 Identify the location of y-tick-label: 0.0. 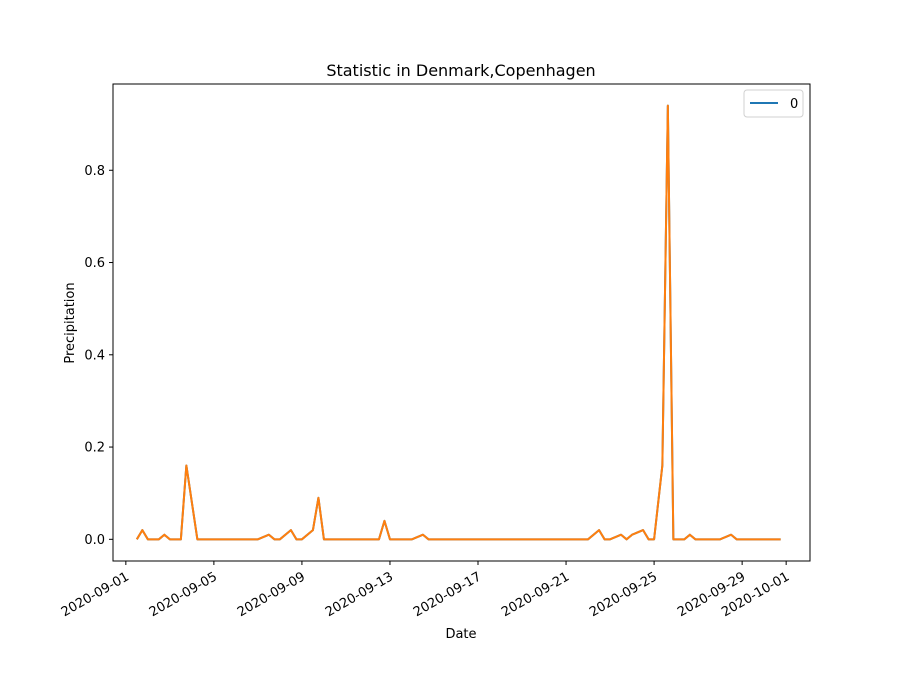
(94, 540).